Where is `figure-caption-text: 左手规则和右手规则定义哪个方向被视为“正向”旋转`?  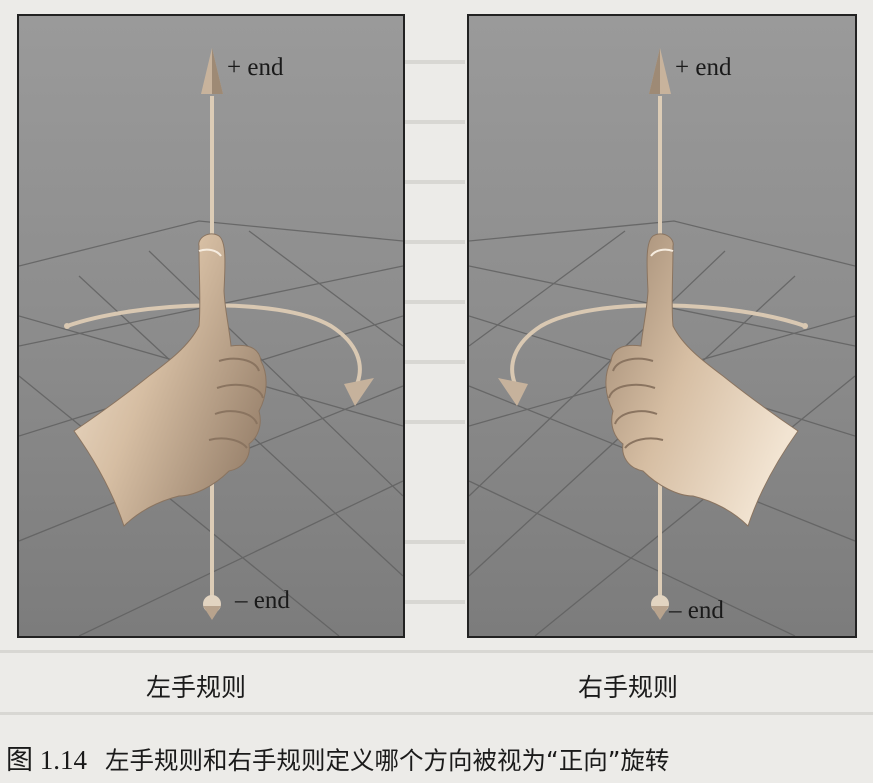 figure-caption-text: 左手规则和右手规则定义哪个方向被视为“正向”旋转 is located at coordinates (387, 760).